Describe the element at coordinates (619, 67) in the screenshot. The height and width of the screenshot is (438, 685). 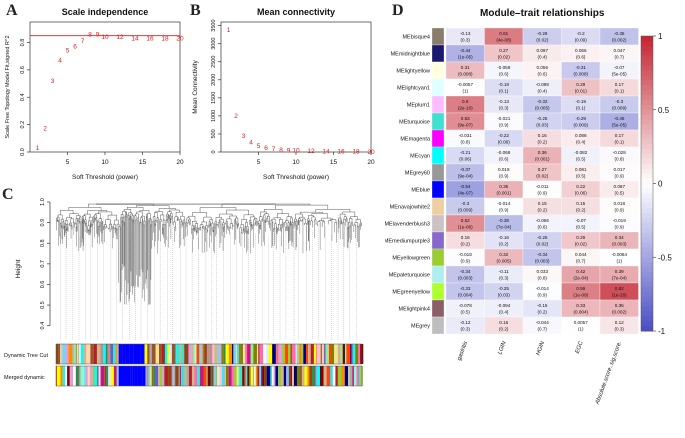
I see `cell-correlation: -0.07` at that location.